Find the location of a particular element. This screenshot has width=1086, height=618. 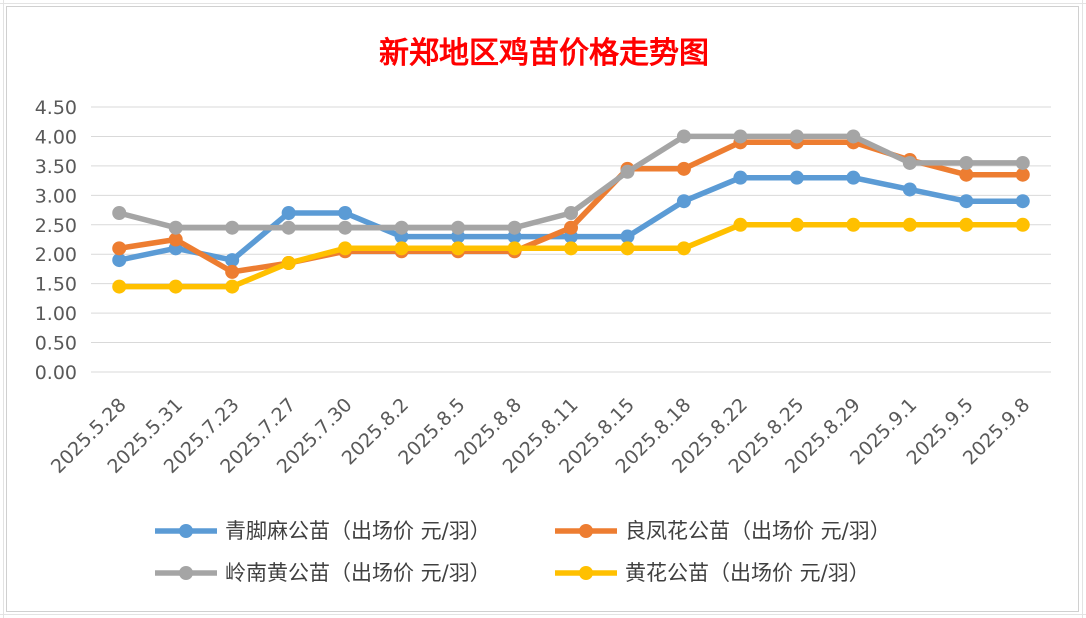

y-tick-label: 2.50 is located at coordinates (56, 226).